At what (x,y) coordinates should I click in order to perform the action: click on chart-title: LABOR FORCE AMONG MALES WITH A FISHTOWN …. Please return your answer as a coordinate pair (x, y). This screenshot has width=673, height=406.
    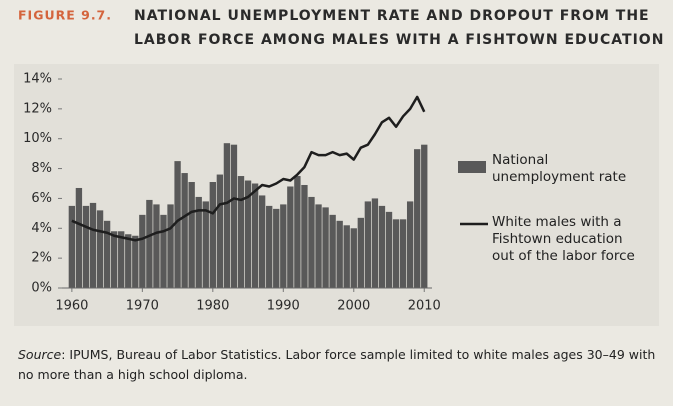
    Looking at the image, I should click on (399, 40).